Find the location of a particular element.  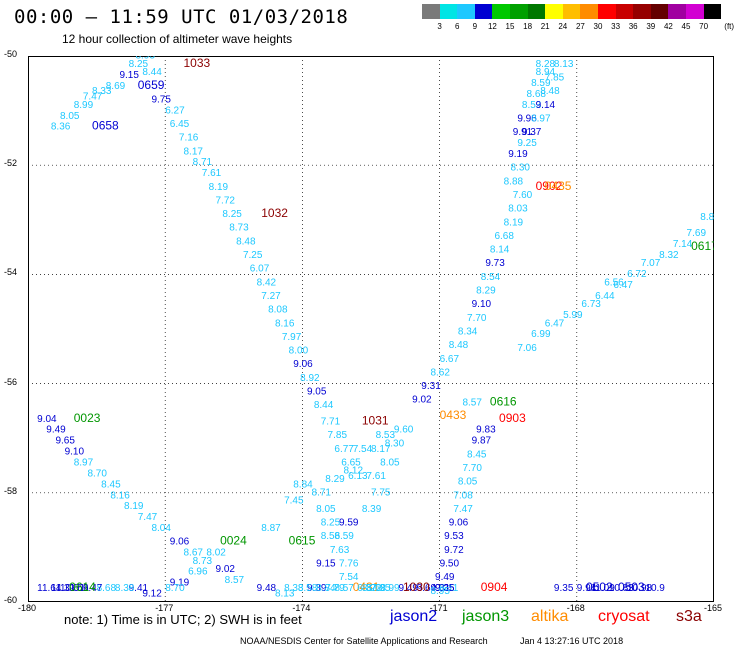

wave-height-label: 7.45 is located at coordinates (294, 501).